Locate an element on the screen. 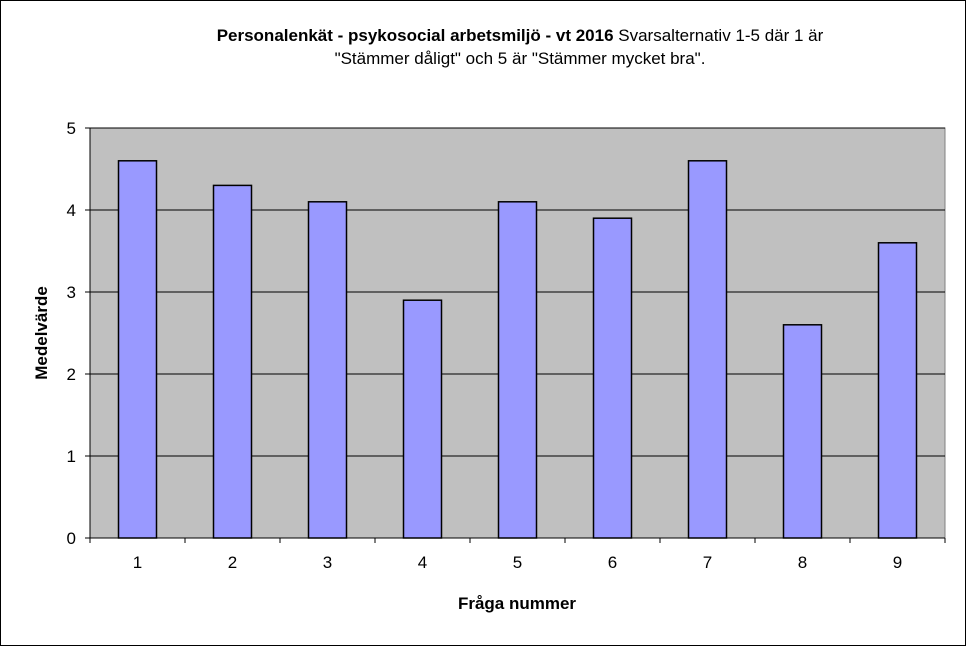  y-tick-label: 0 is located at coordinates (71, 538).